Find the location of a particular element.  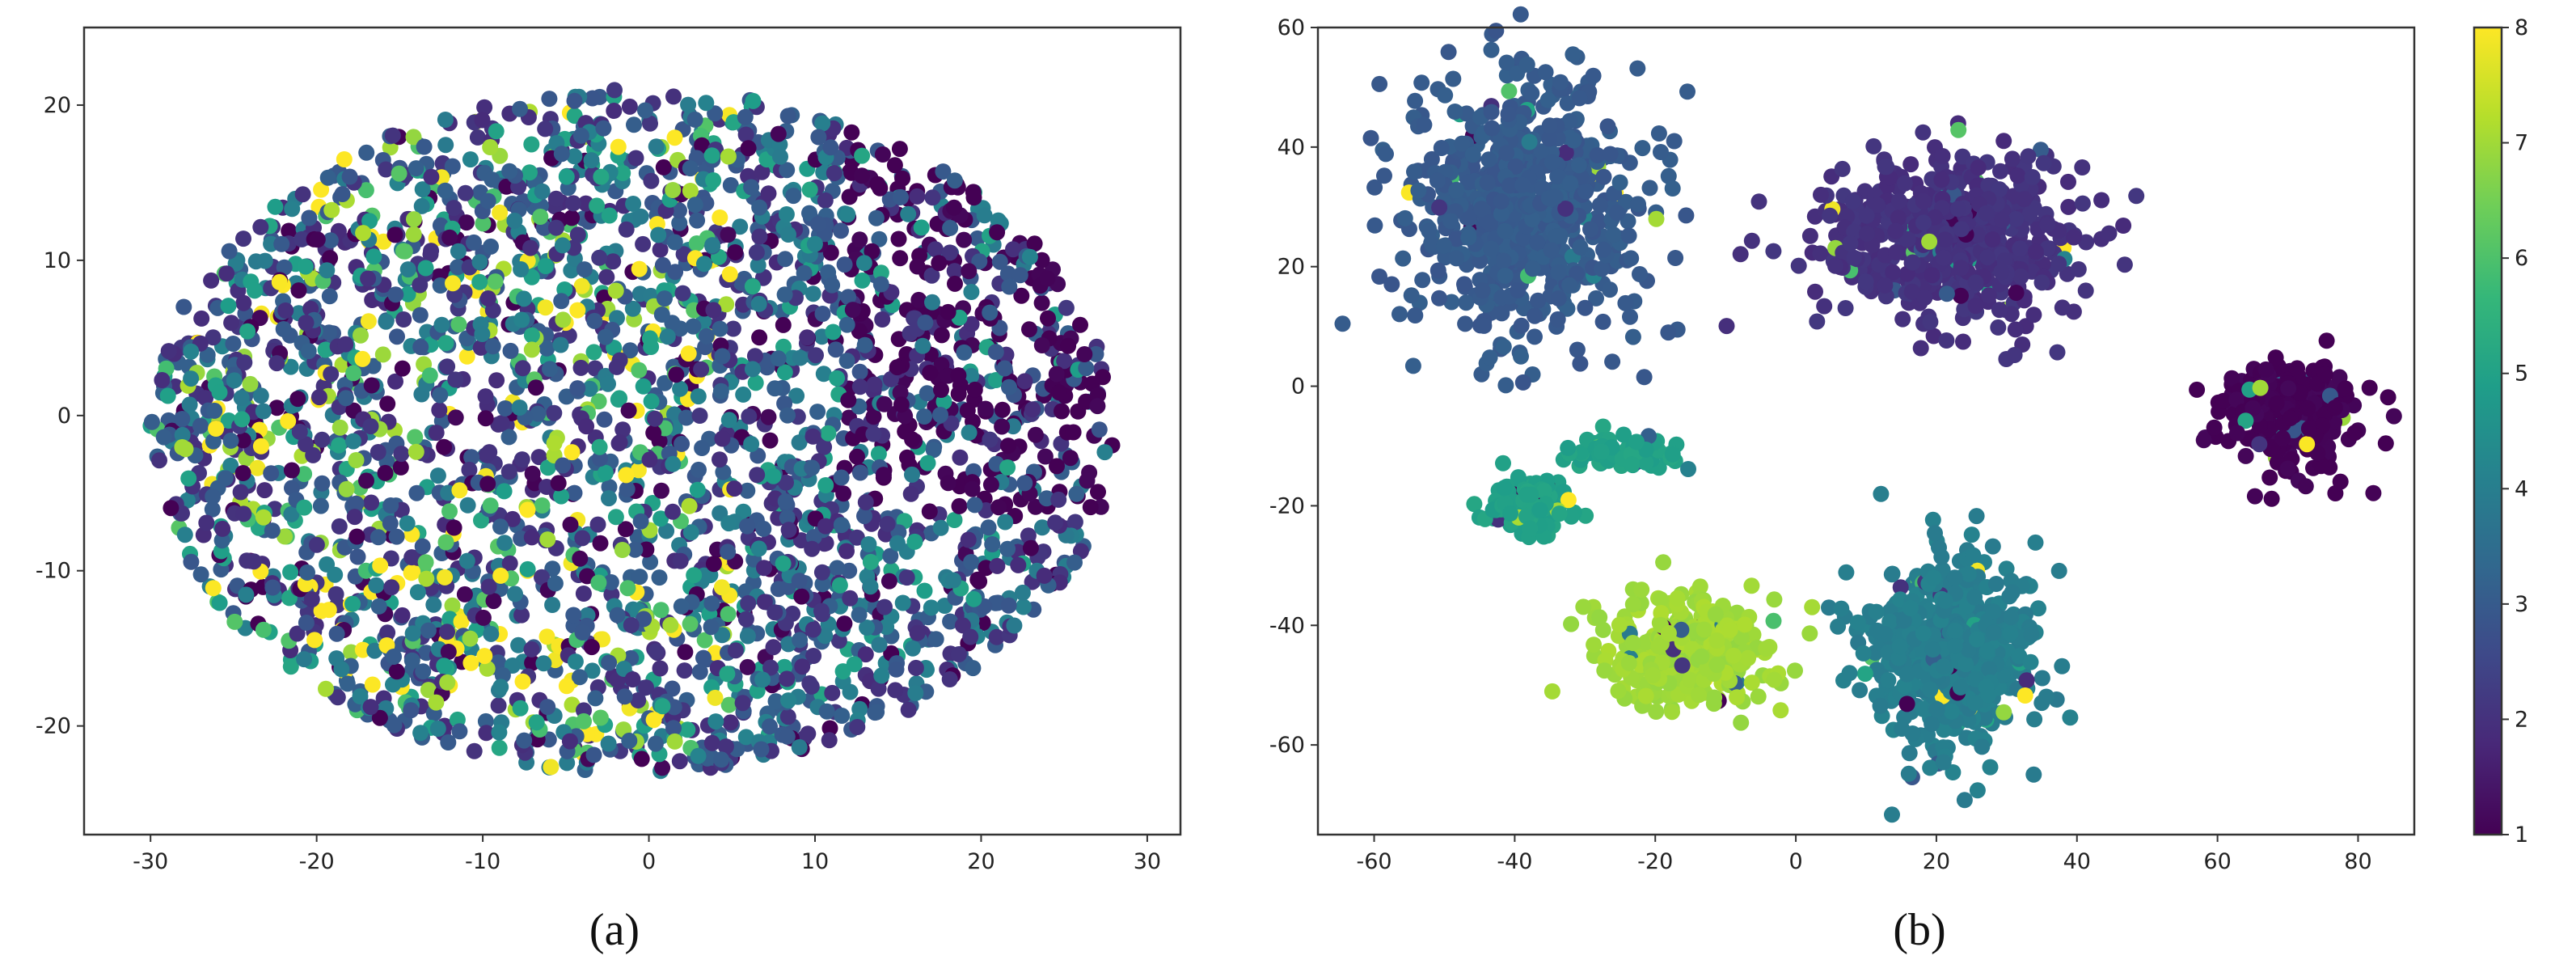

axis-a-xtick-label: -30 is located at coordinates (150, 862).